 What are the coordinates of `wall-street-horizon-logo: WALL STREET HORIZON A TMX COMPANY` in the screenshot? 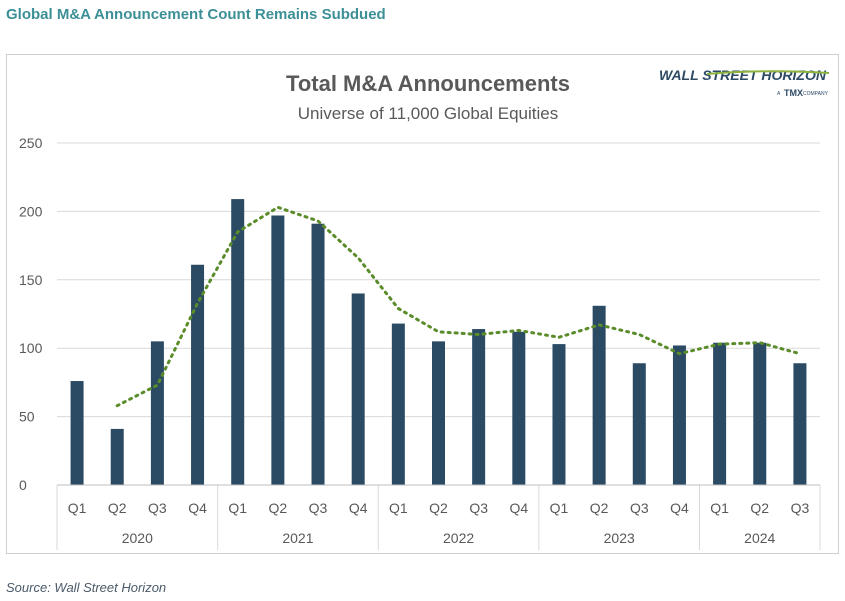 It's located at (744, 82).